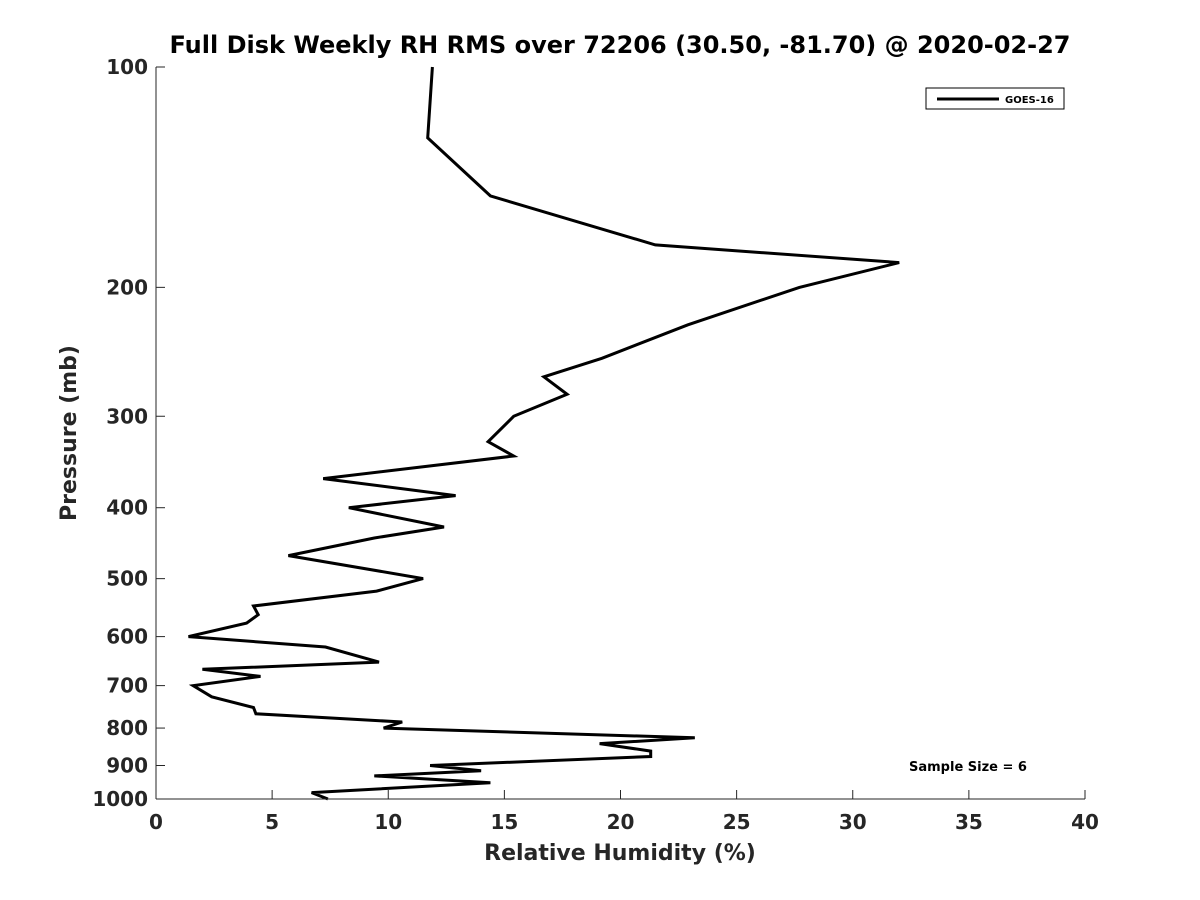  I want to click on y-tick-label: 800, so click(127, 728).